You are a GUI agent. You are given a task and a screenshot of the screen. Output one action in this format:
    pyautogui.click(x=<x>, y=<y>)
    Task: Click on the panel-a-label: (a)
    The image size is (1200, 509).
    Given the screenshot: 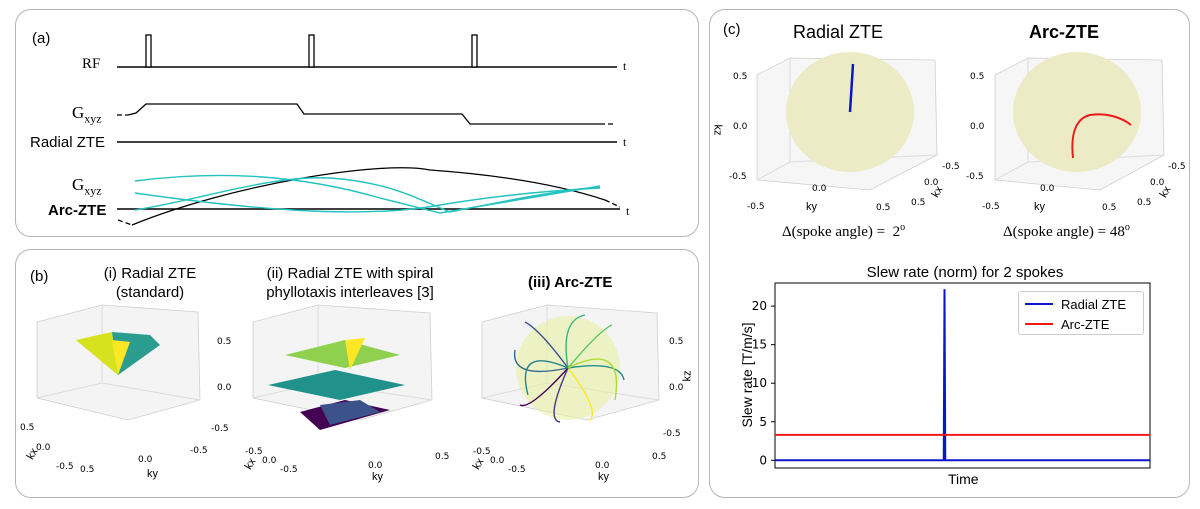 What is the action you would take?
    pyautogui.click(x=41, y=38)
    